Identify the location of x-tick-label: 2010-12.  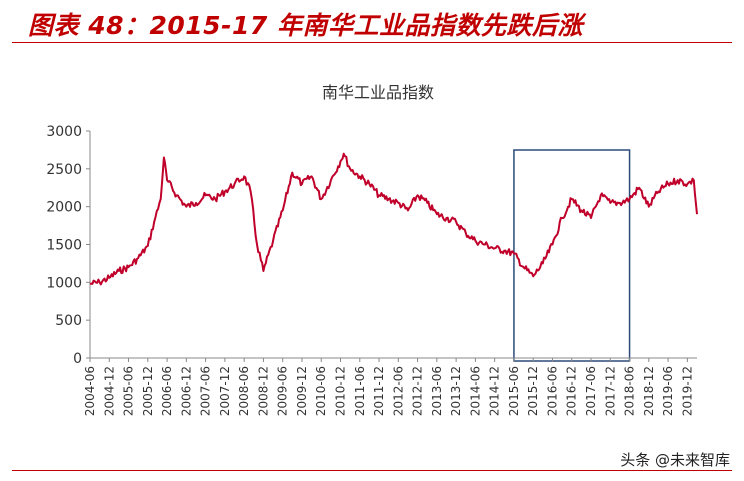
(341, 391).